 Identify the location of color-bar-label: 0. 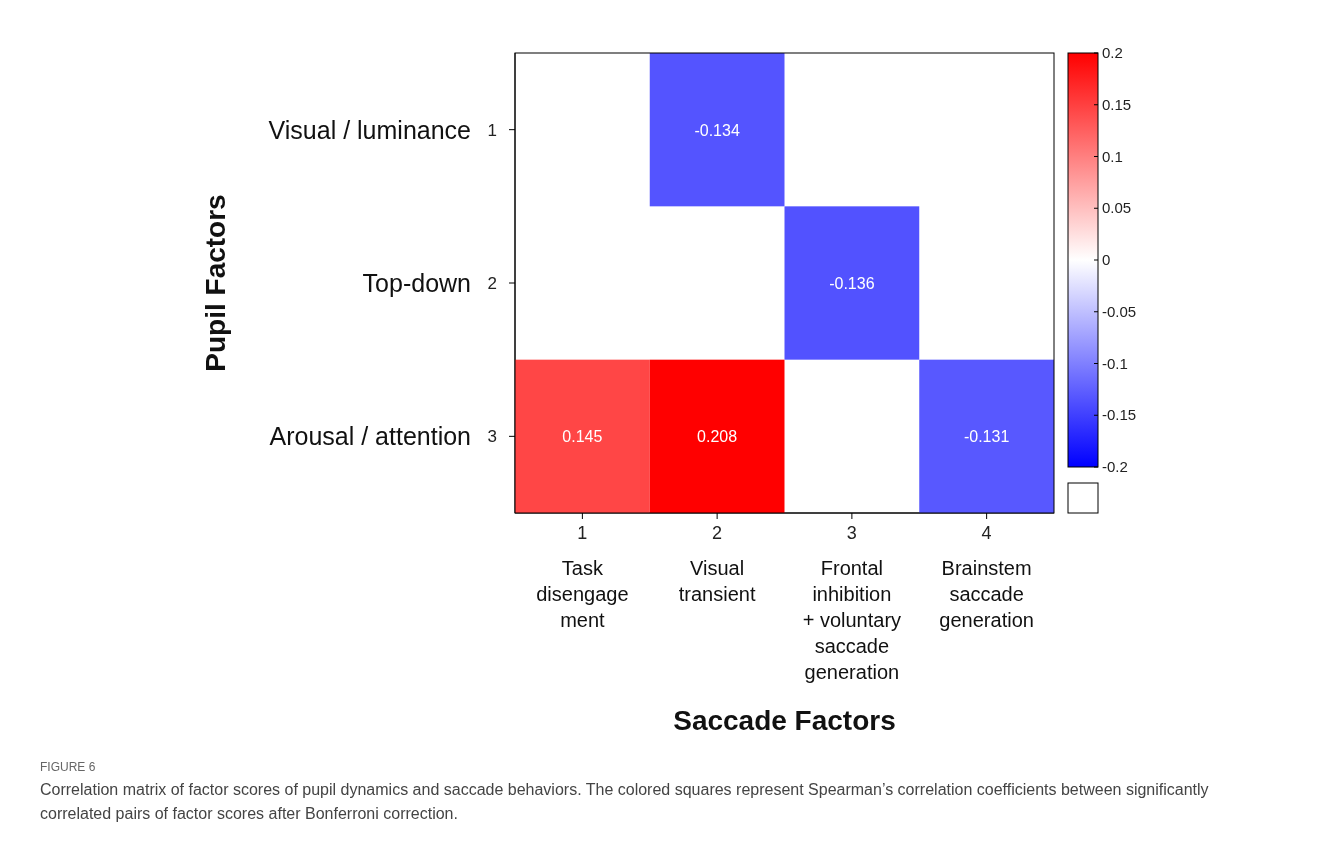
(1106, 259).